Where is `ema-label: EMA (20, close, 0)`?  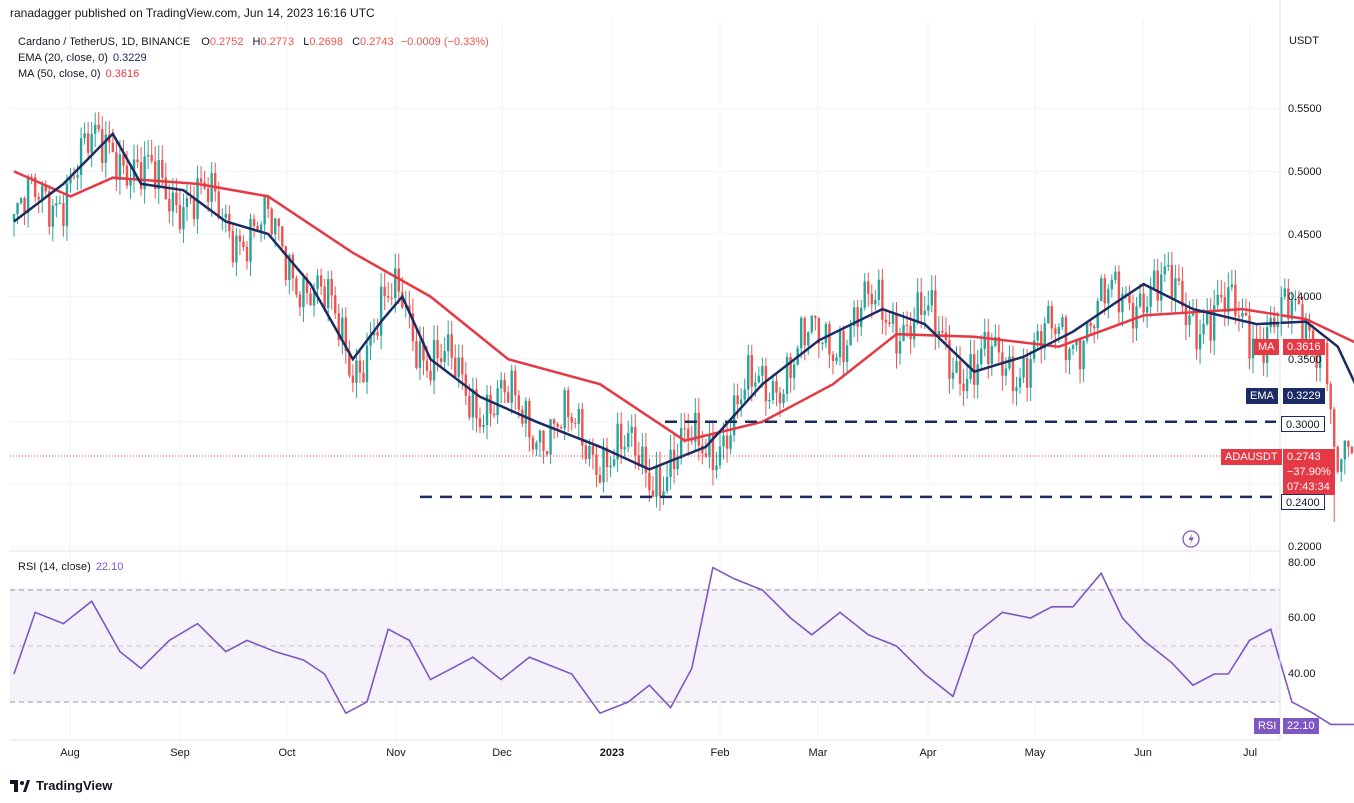 ema-label: EMA (20, close, 0) is located at coordinates (63, 58).